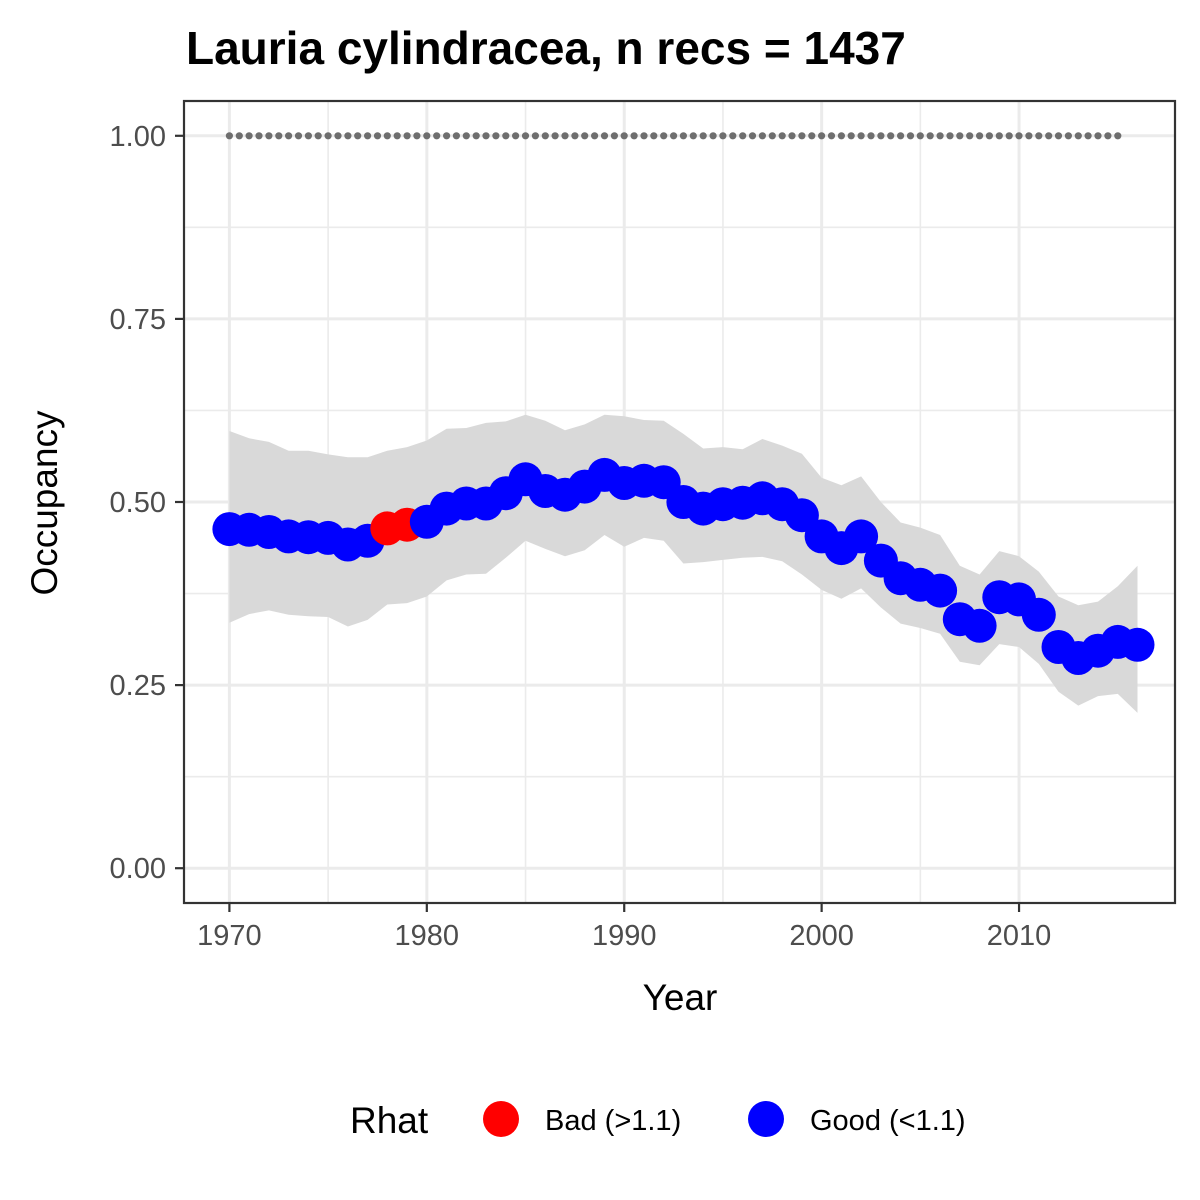  Describe the element at coordinates (613, 1121) in the screenshot. I see `legend-label-bad: Bad (>1.1)` at that location.